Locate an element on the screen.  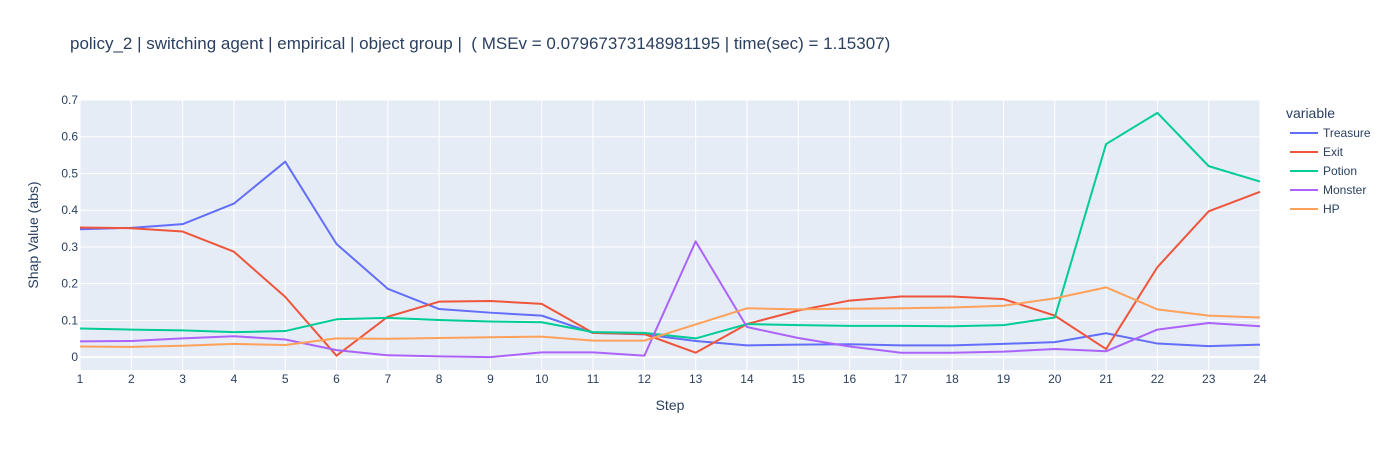
x-tick-label: 22 is located at coordinates (1158, 379).